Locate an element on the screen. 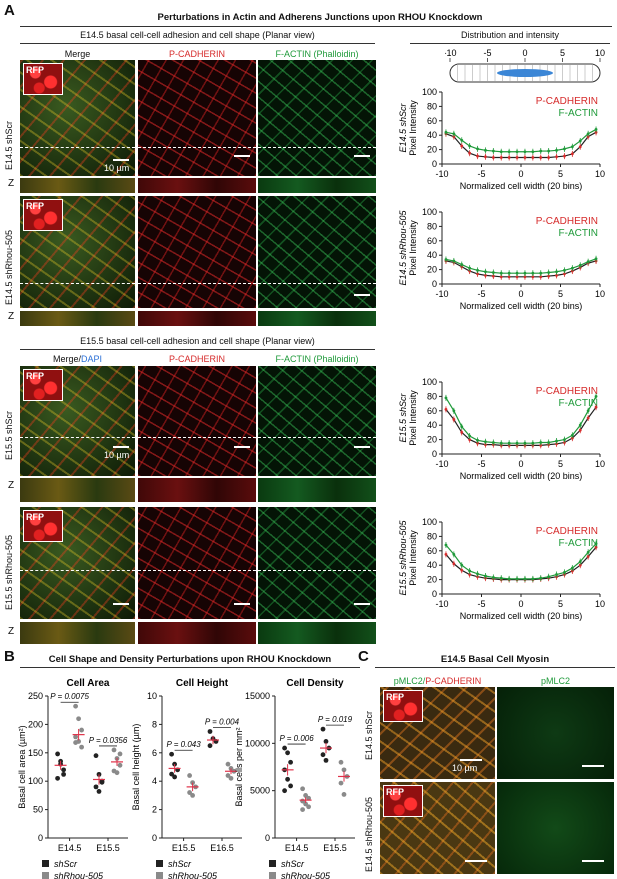 The image size is (617, 879). x-tick-label: 0 is located at coordinates (520, 604).